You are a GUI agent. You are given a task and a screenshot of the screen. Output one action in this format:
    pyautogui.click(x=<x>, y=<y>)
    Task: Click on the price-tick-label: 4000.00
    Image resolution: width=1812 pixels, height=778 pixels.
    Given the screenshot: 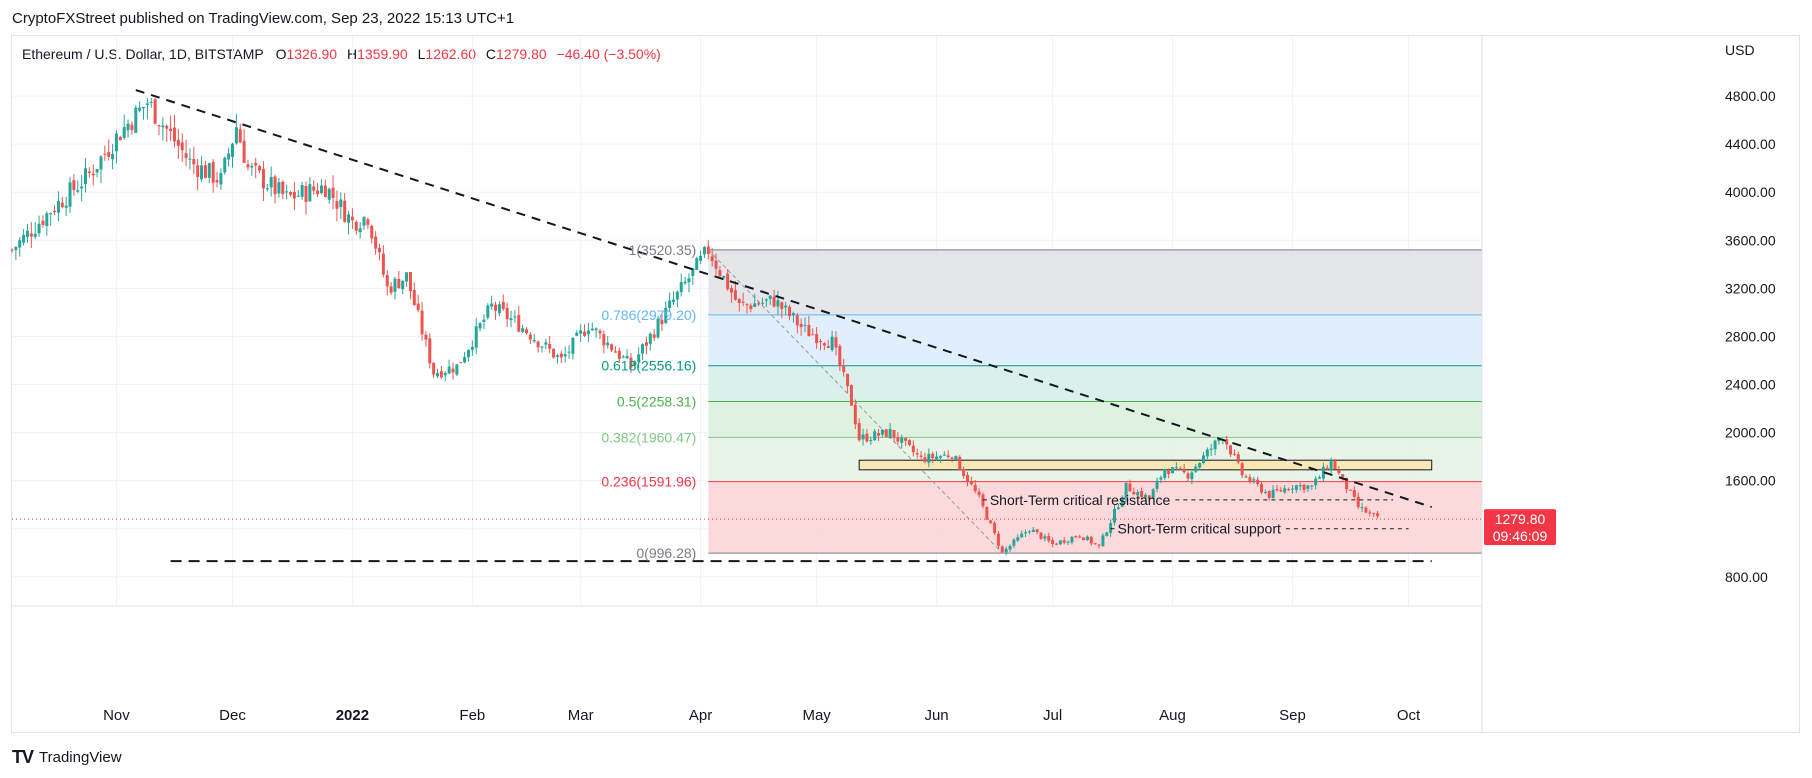 What is the action you would take?
    pyautogui.click(x=1750, y=192)
    